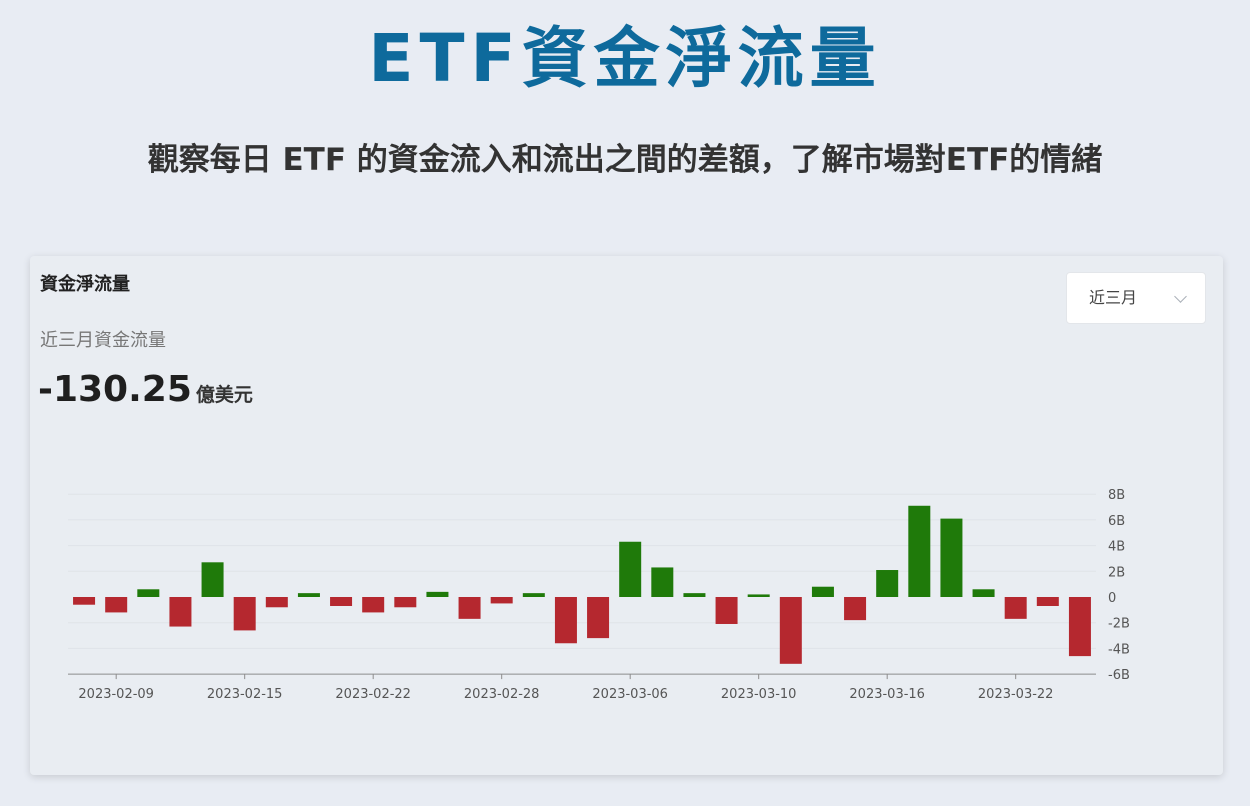 The width and height of the screenshot is (1250, 806). I want to click on x-tick-label: 2023-02-09, so click(116, 694).